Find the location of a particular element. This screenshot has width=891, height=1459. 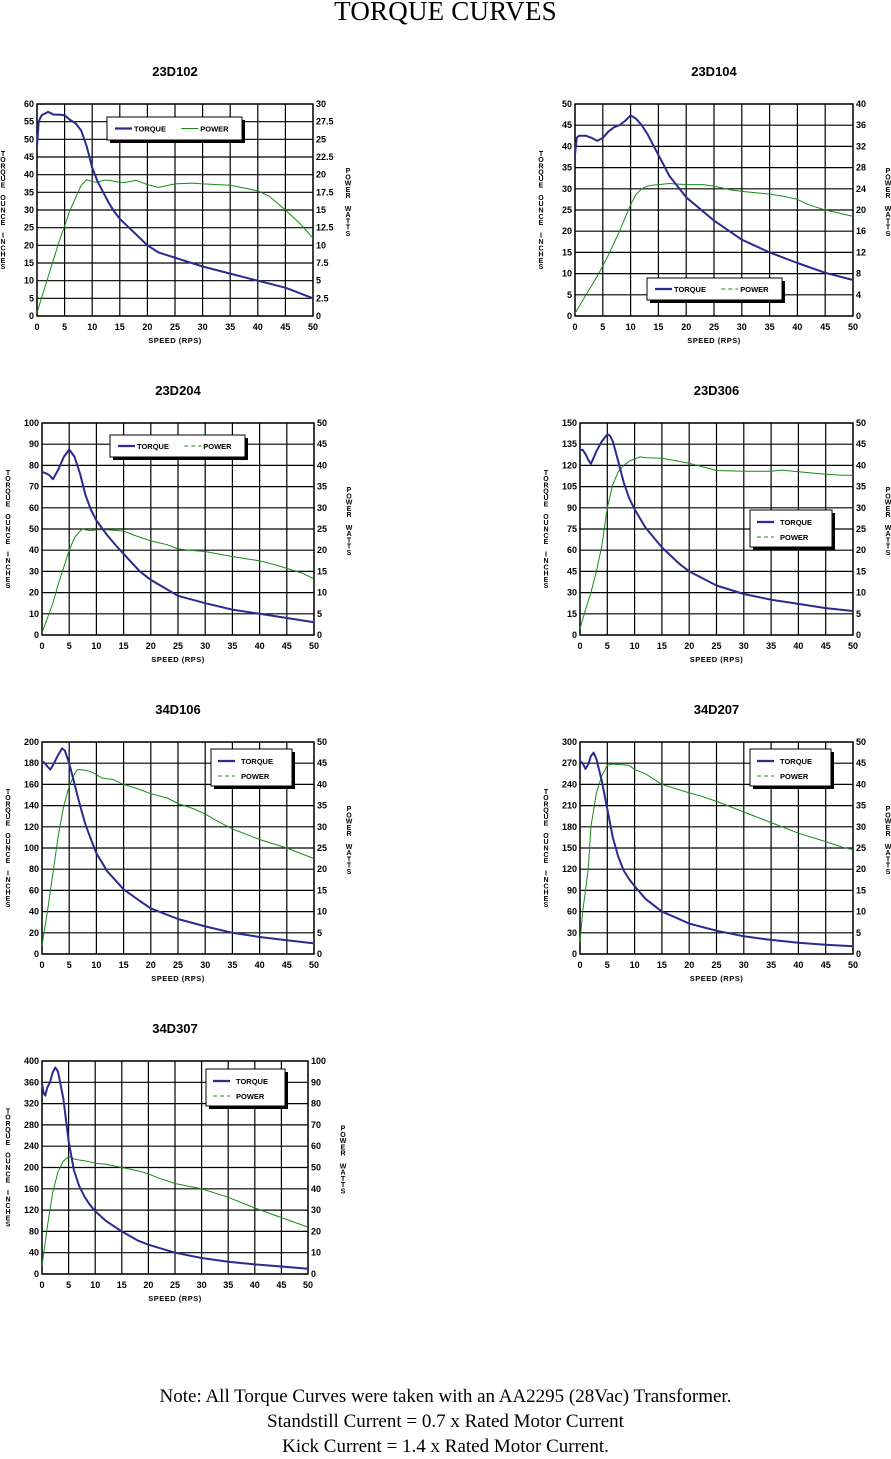

y-tick-label: 240 is located at coordinates (569, 784).